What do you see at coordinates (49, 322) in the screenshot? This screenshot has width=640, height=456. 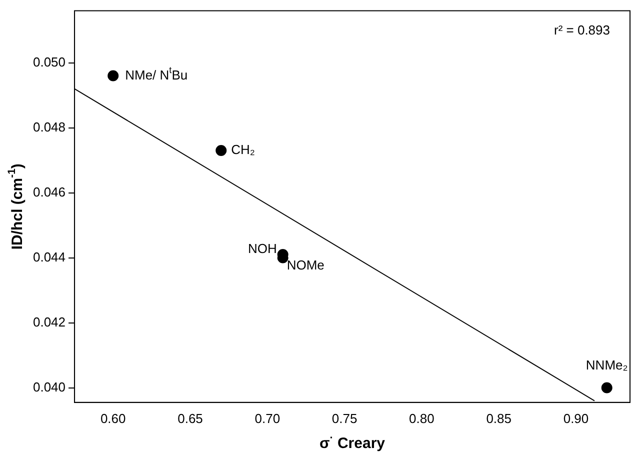 I see `y-tick-label: 0.042` at bounding box center [49, 322].